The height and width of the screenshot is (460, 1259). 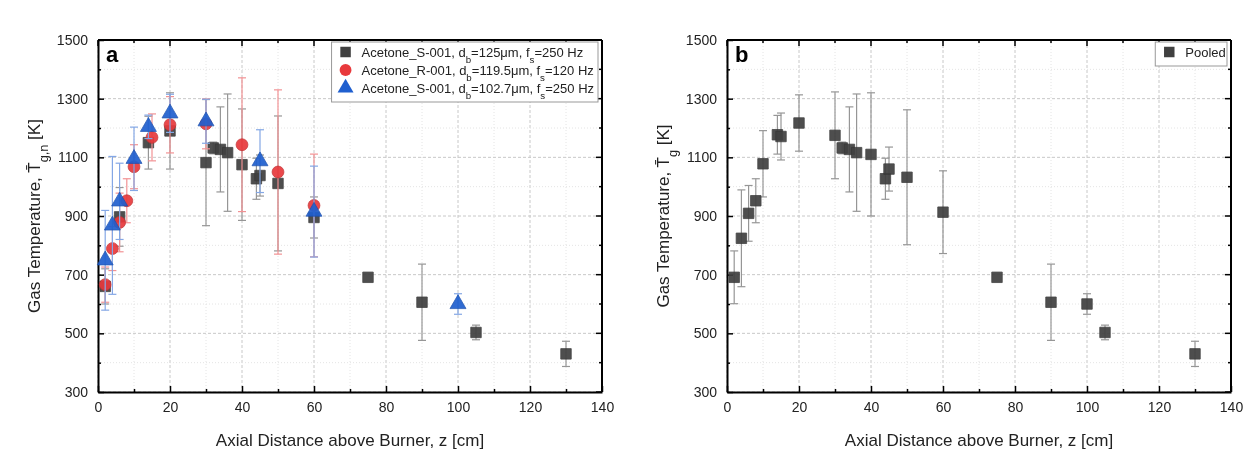 I want to click on chart-title: b, so click(x=742, y=54).